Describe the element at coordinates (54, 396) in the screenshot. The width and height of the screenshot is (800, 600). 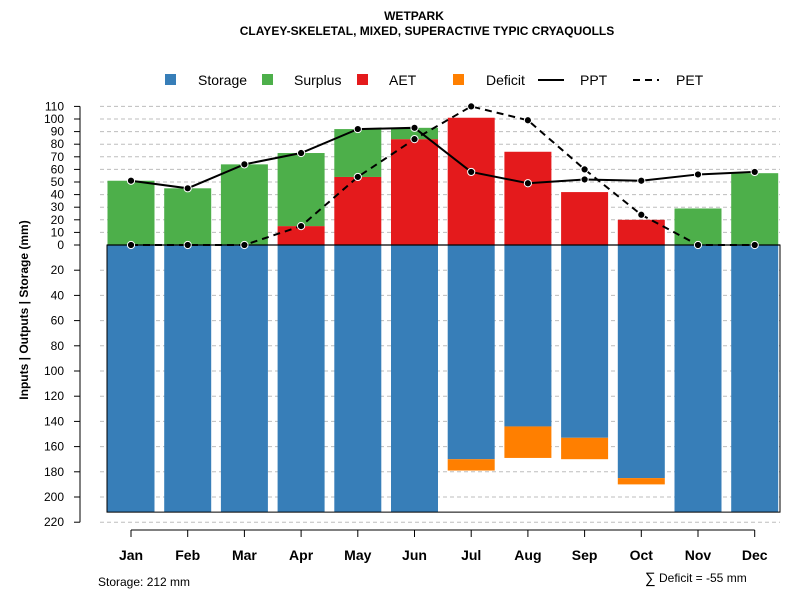
I see `y-tick-label: 120` at that location.